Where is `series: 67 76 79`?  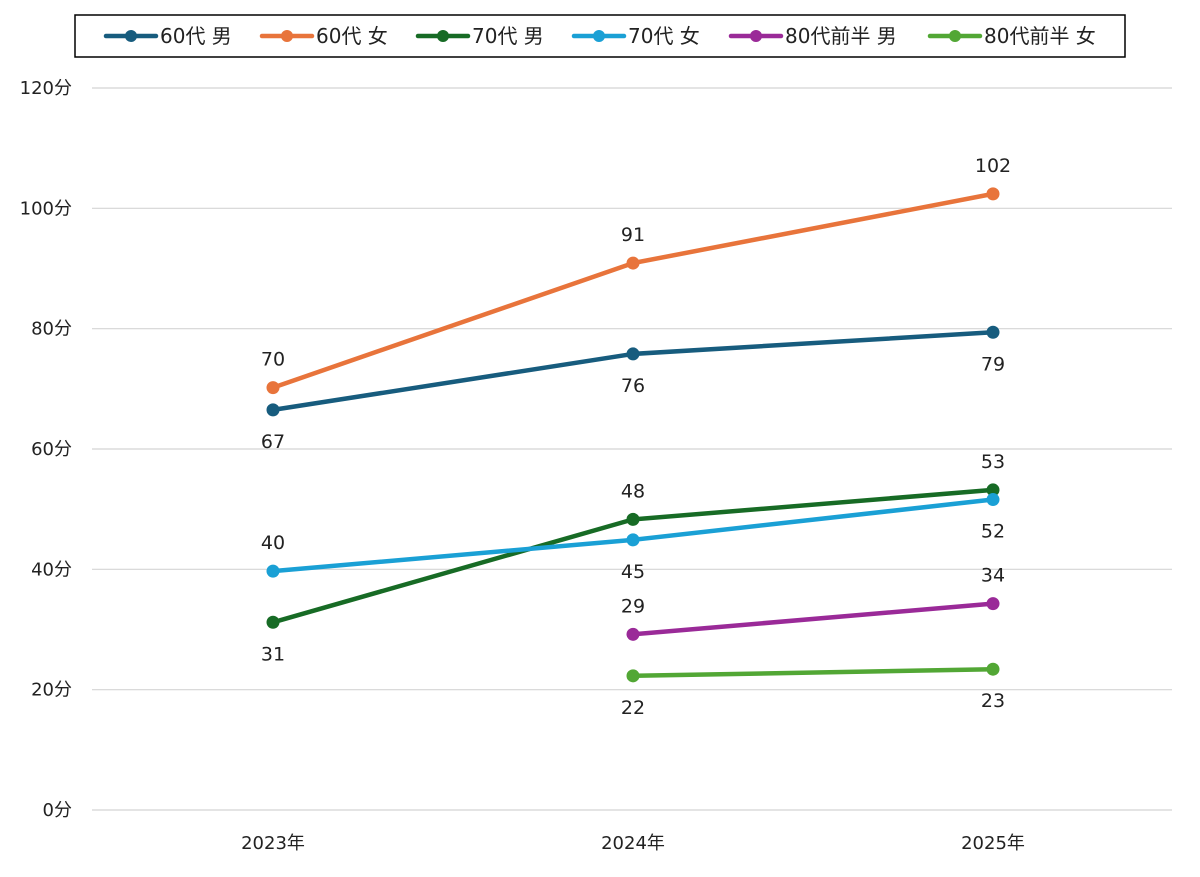 series: 67 76 79 is located at coordinates (633, 389).